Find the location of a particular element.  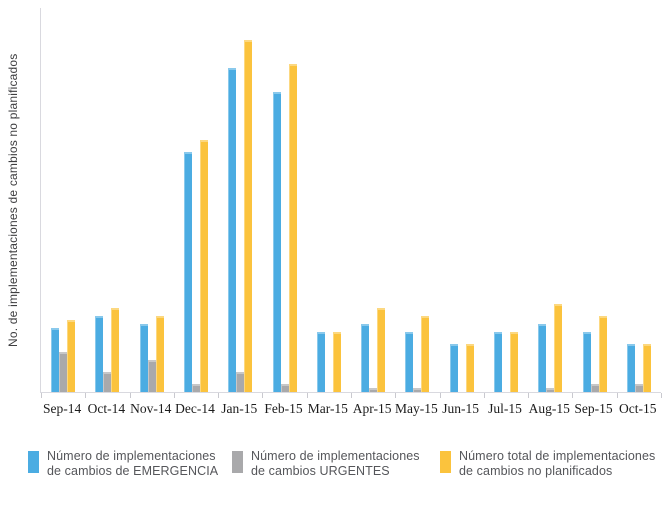

x-axis-label: Nov-14 is located at coordinates (151, 408).